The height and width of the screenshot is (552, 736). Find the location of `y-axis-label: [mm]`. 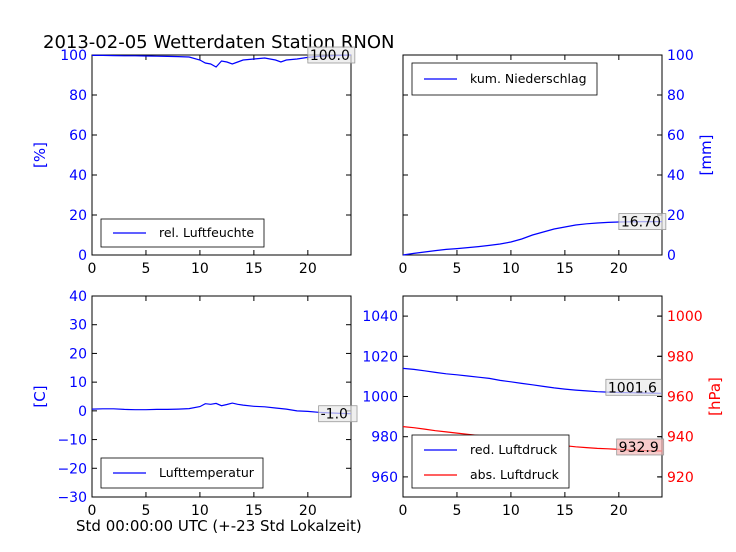

y-axis-label: [mm] is located at coordinates (706, 155).